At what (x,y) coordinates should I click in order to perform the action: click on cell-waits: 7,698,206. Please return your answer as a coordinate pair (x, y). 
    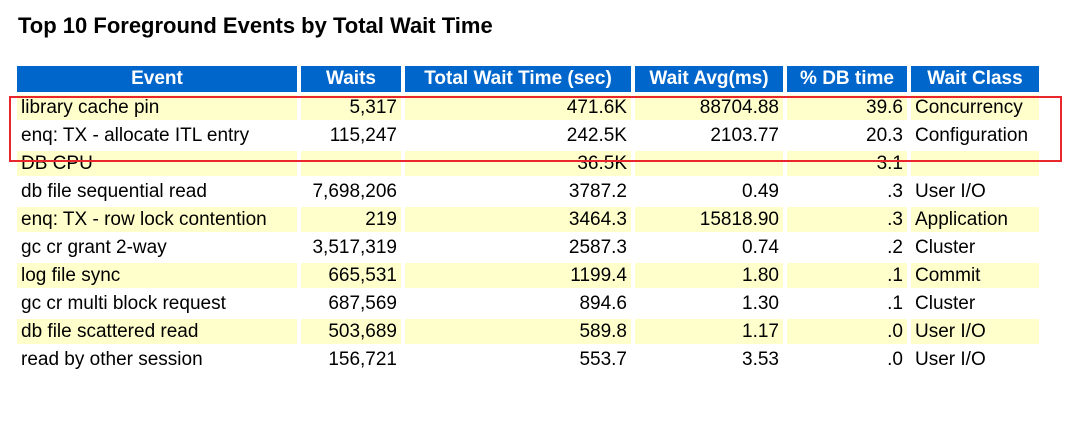
    Looking at the image, I should click on (351, 191).